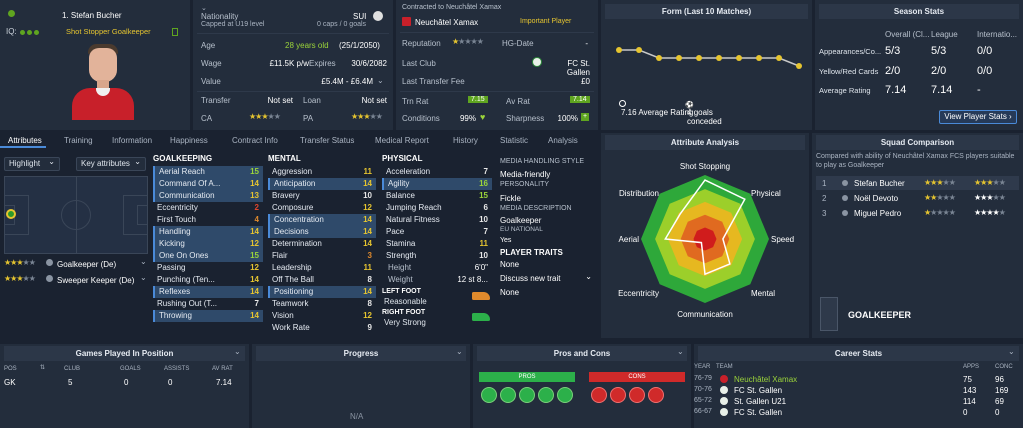 The width and height of the screenshot is (1023, 428). I want to click on kick-icon, so click(565, 395).